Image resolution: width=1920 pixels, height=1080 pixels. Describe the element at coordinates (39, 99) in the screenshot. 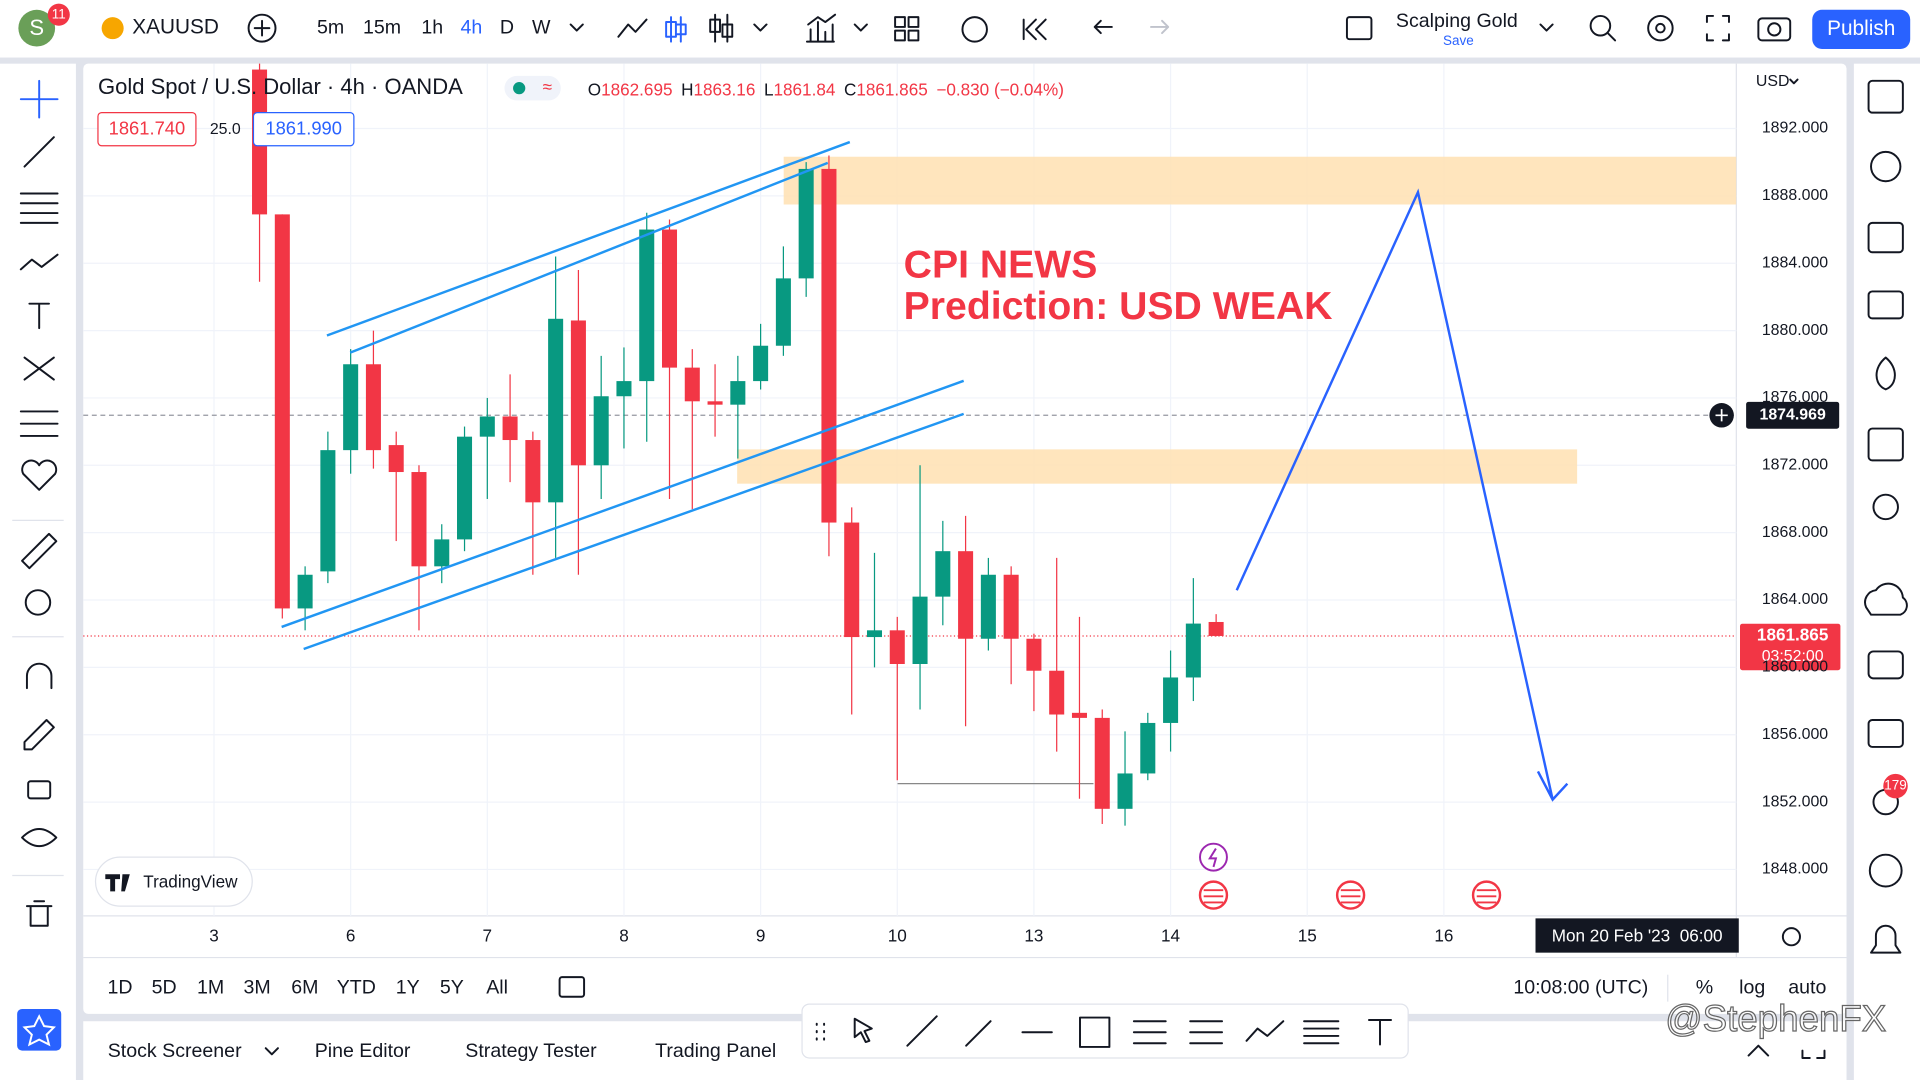

I see `crosshair-tool` at that location.